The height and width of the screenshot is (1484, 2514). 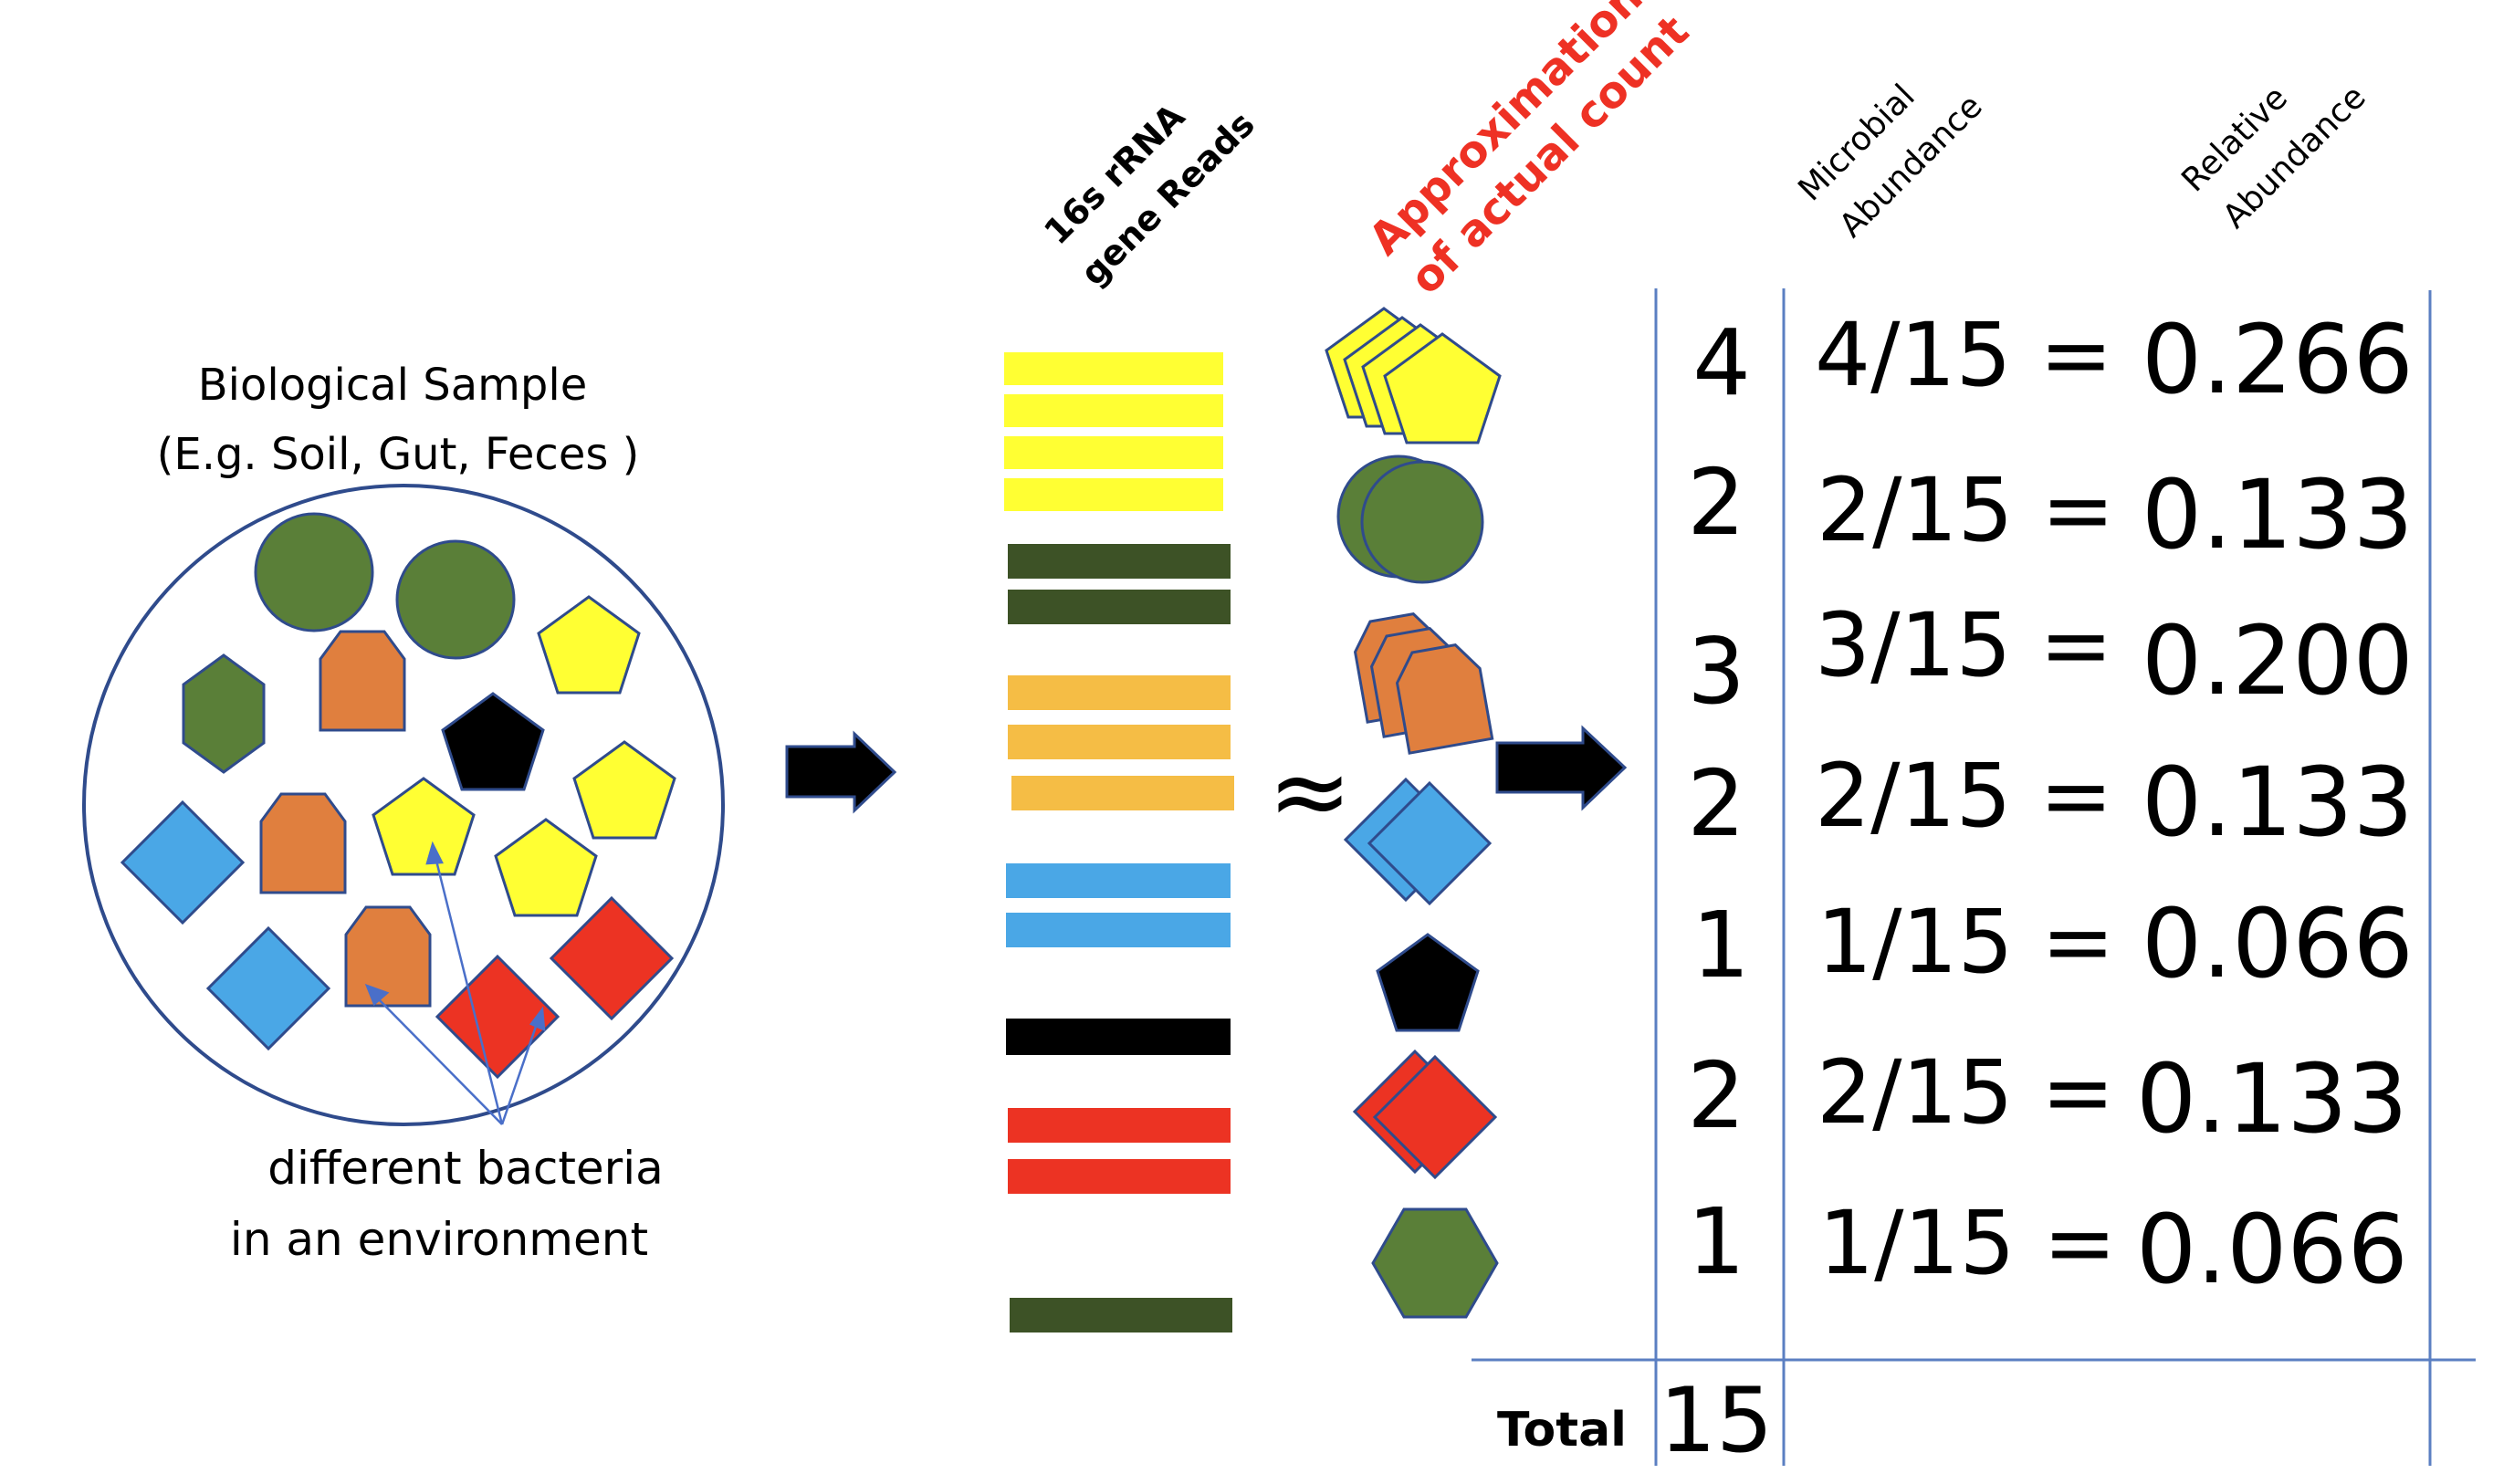 What do you see at coordinates (1425, 1114) in the screenshot?
I see `red-diamond-stack` at bounding box center [1425, 1114].